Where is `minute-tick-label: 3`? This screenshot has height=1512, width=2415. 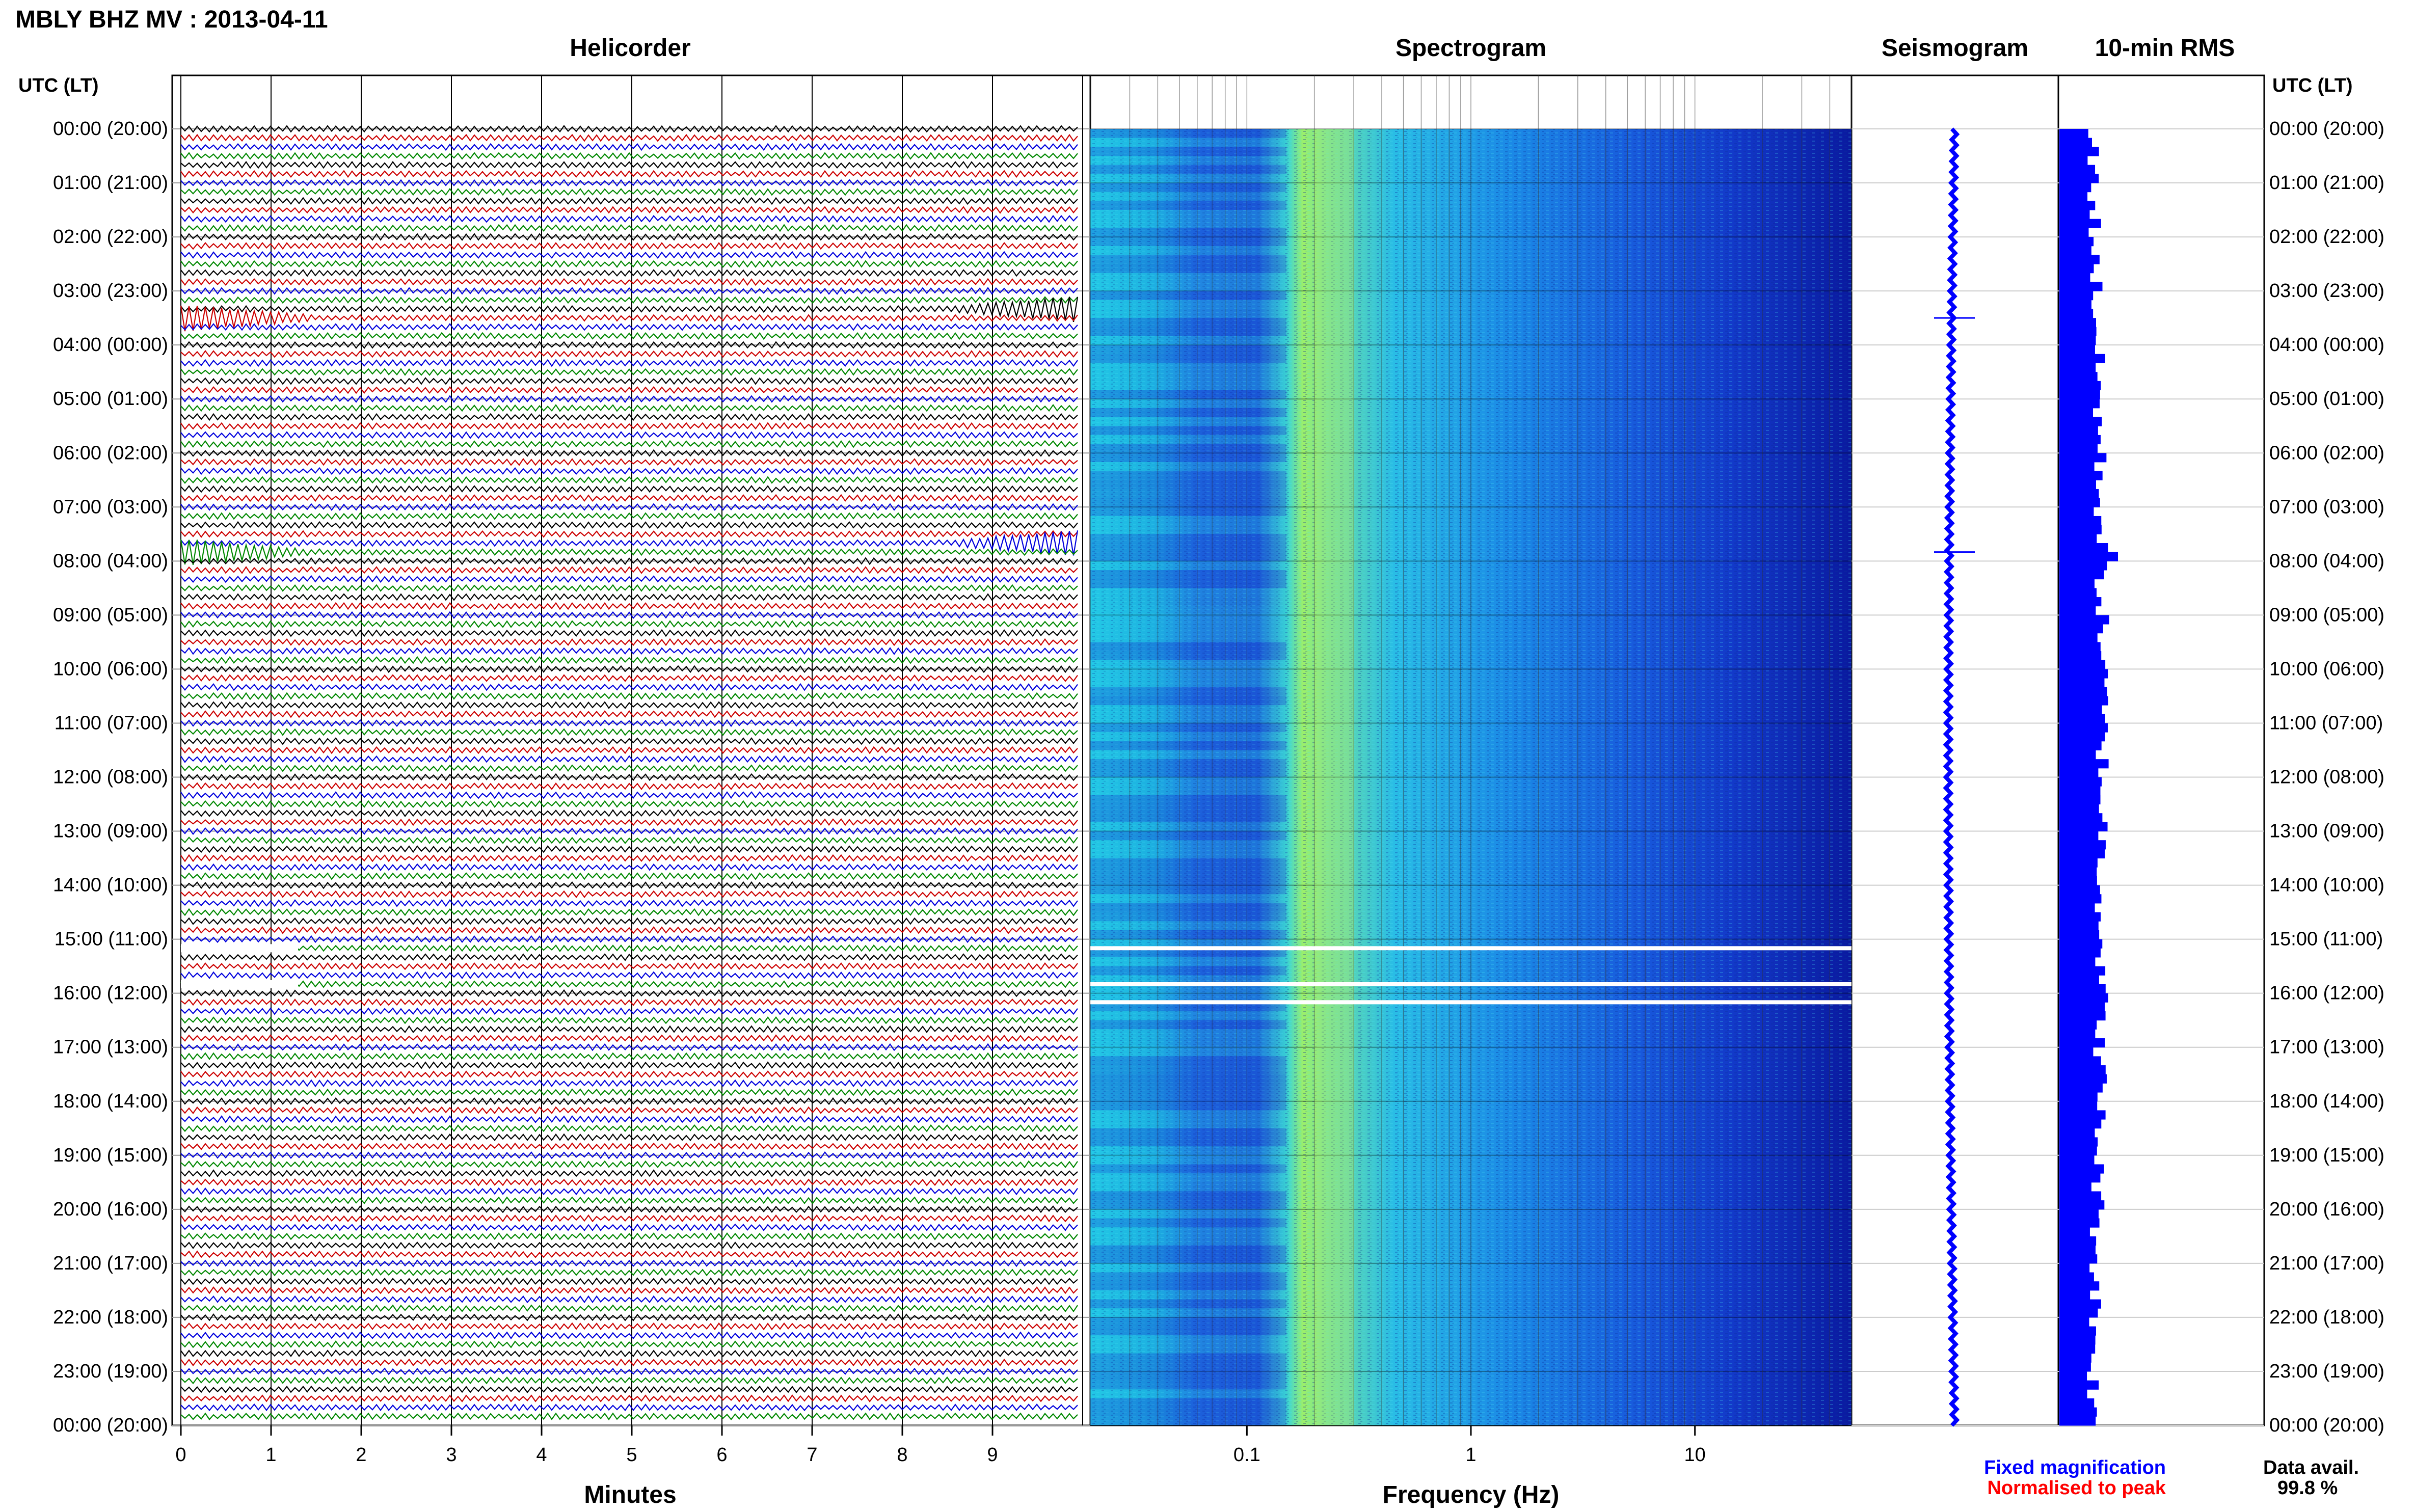
minute-tick-label: 3 is located at coordinates (452, 1455).